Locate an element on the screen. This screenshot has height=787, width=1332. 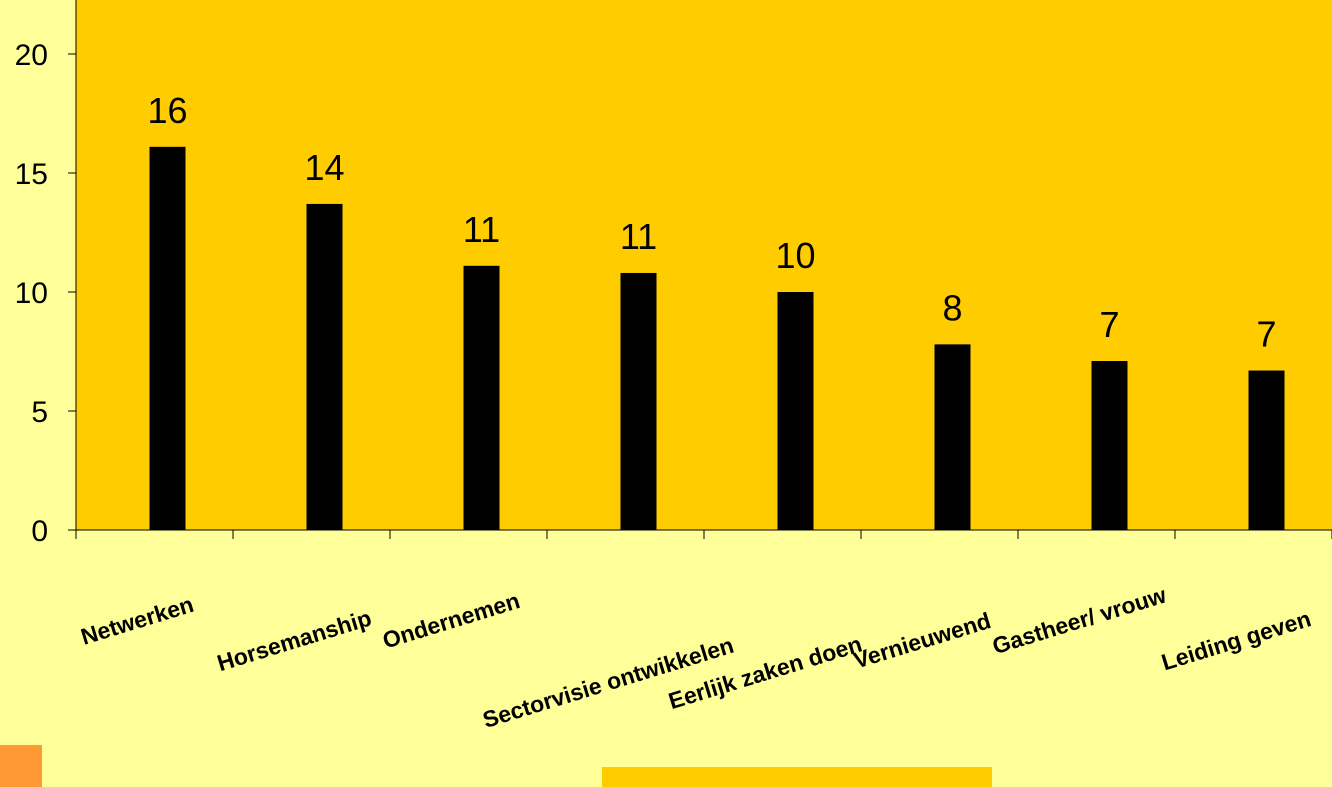
y-tick-label: 20 is located at coordinates (31, 55).